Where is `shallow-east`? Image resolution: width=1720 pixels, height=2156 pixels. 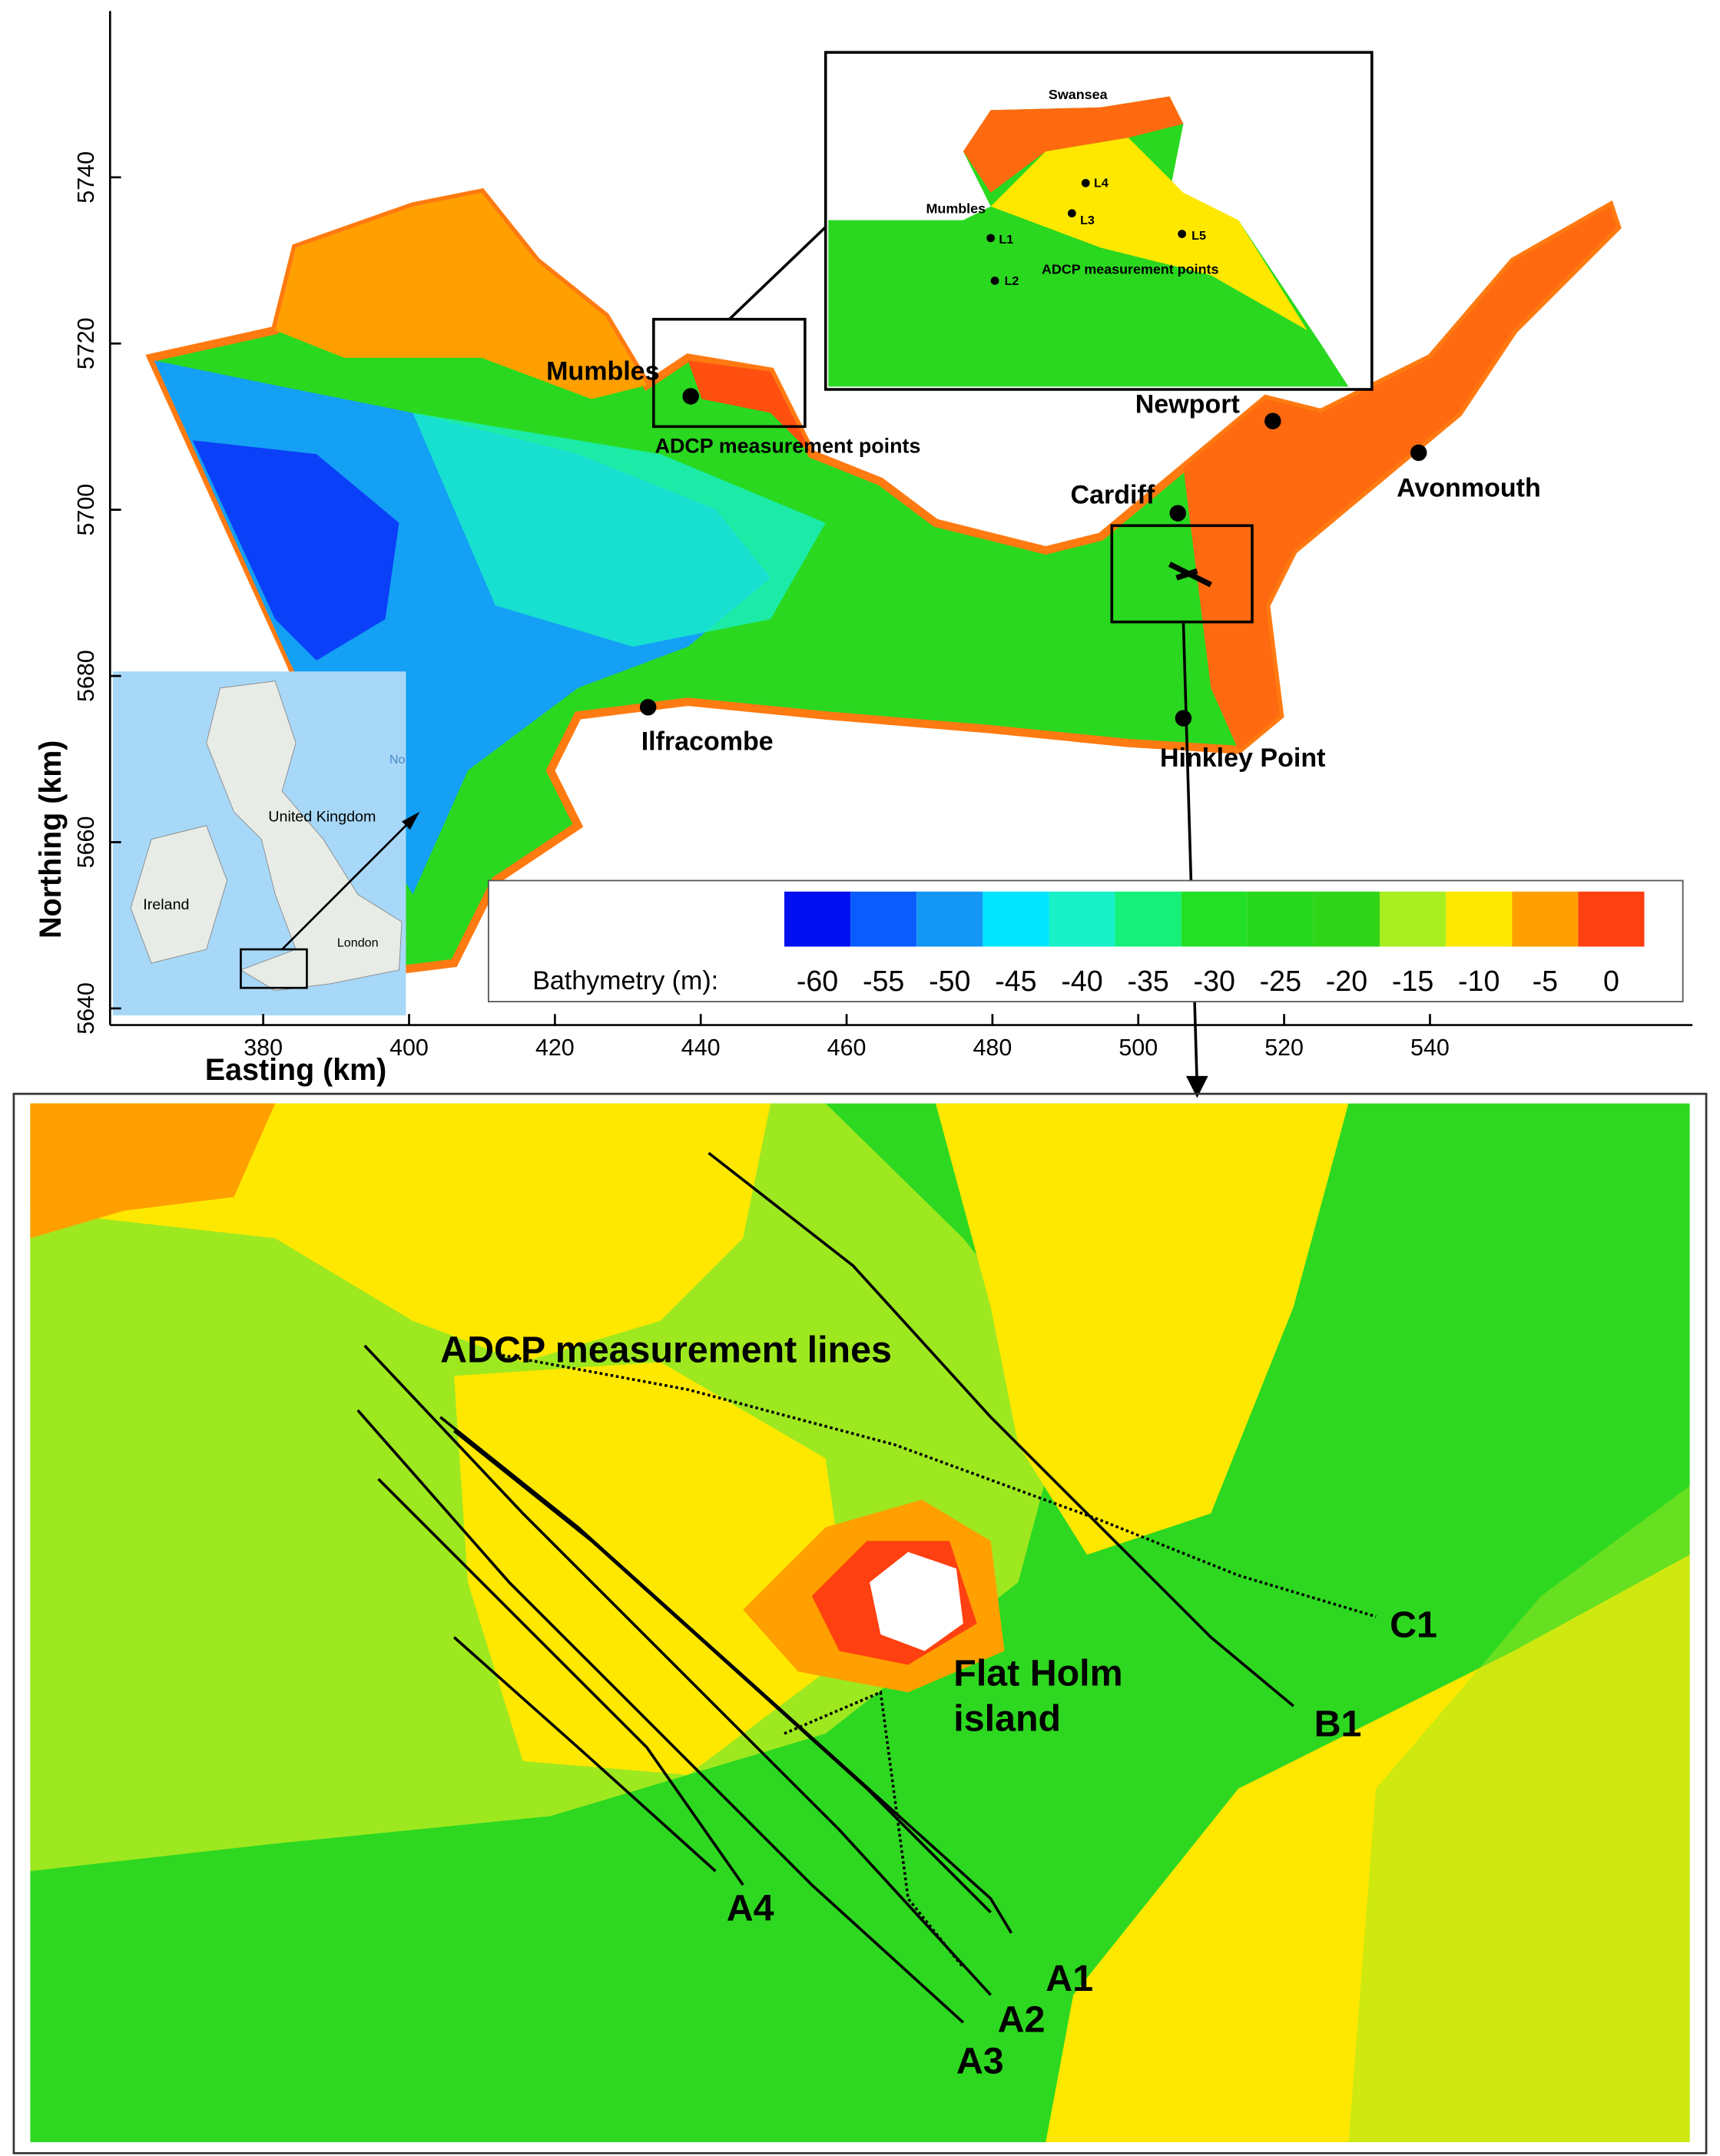
shallow-east is located at coordinates (1400, 478).